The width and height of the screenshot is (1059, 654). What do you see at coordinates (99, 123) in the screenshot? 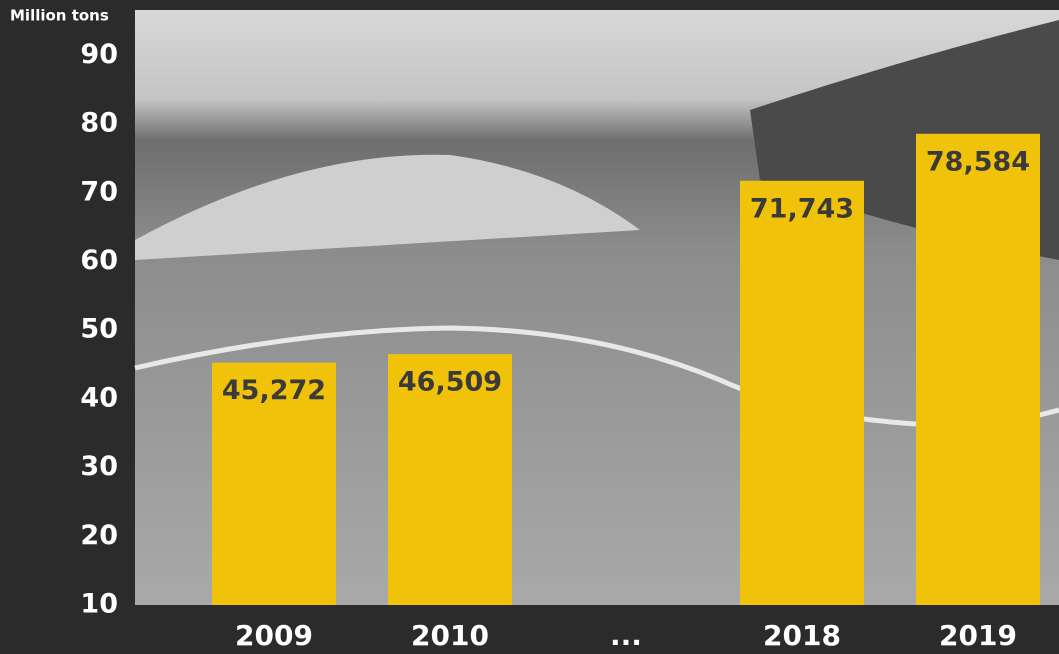
I see `y-tick-label: 80` at bounding box center [99, 123].